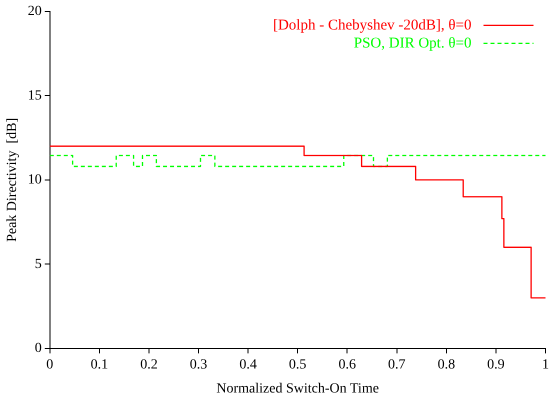 The image size is (552, 401). What do you see at coordinates (347, 364) in the screenshot?
I see `x-tick-label: 0.6` at bounding box center [347, 364].